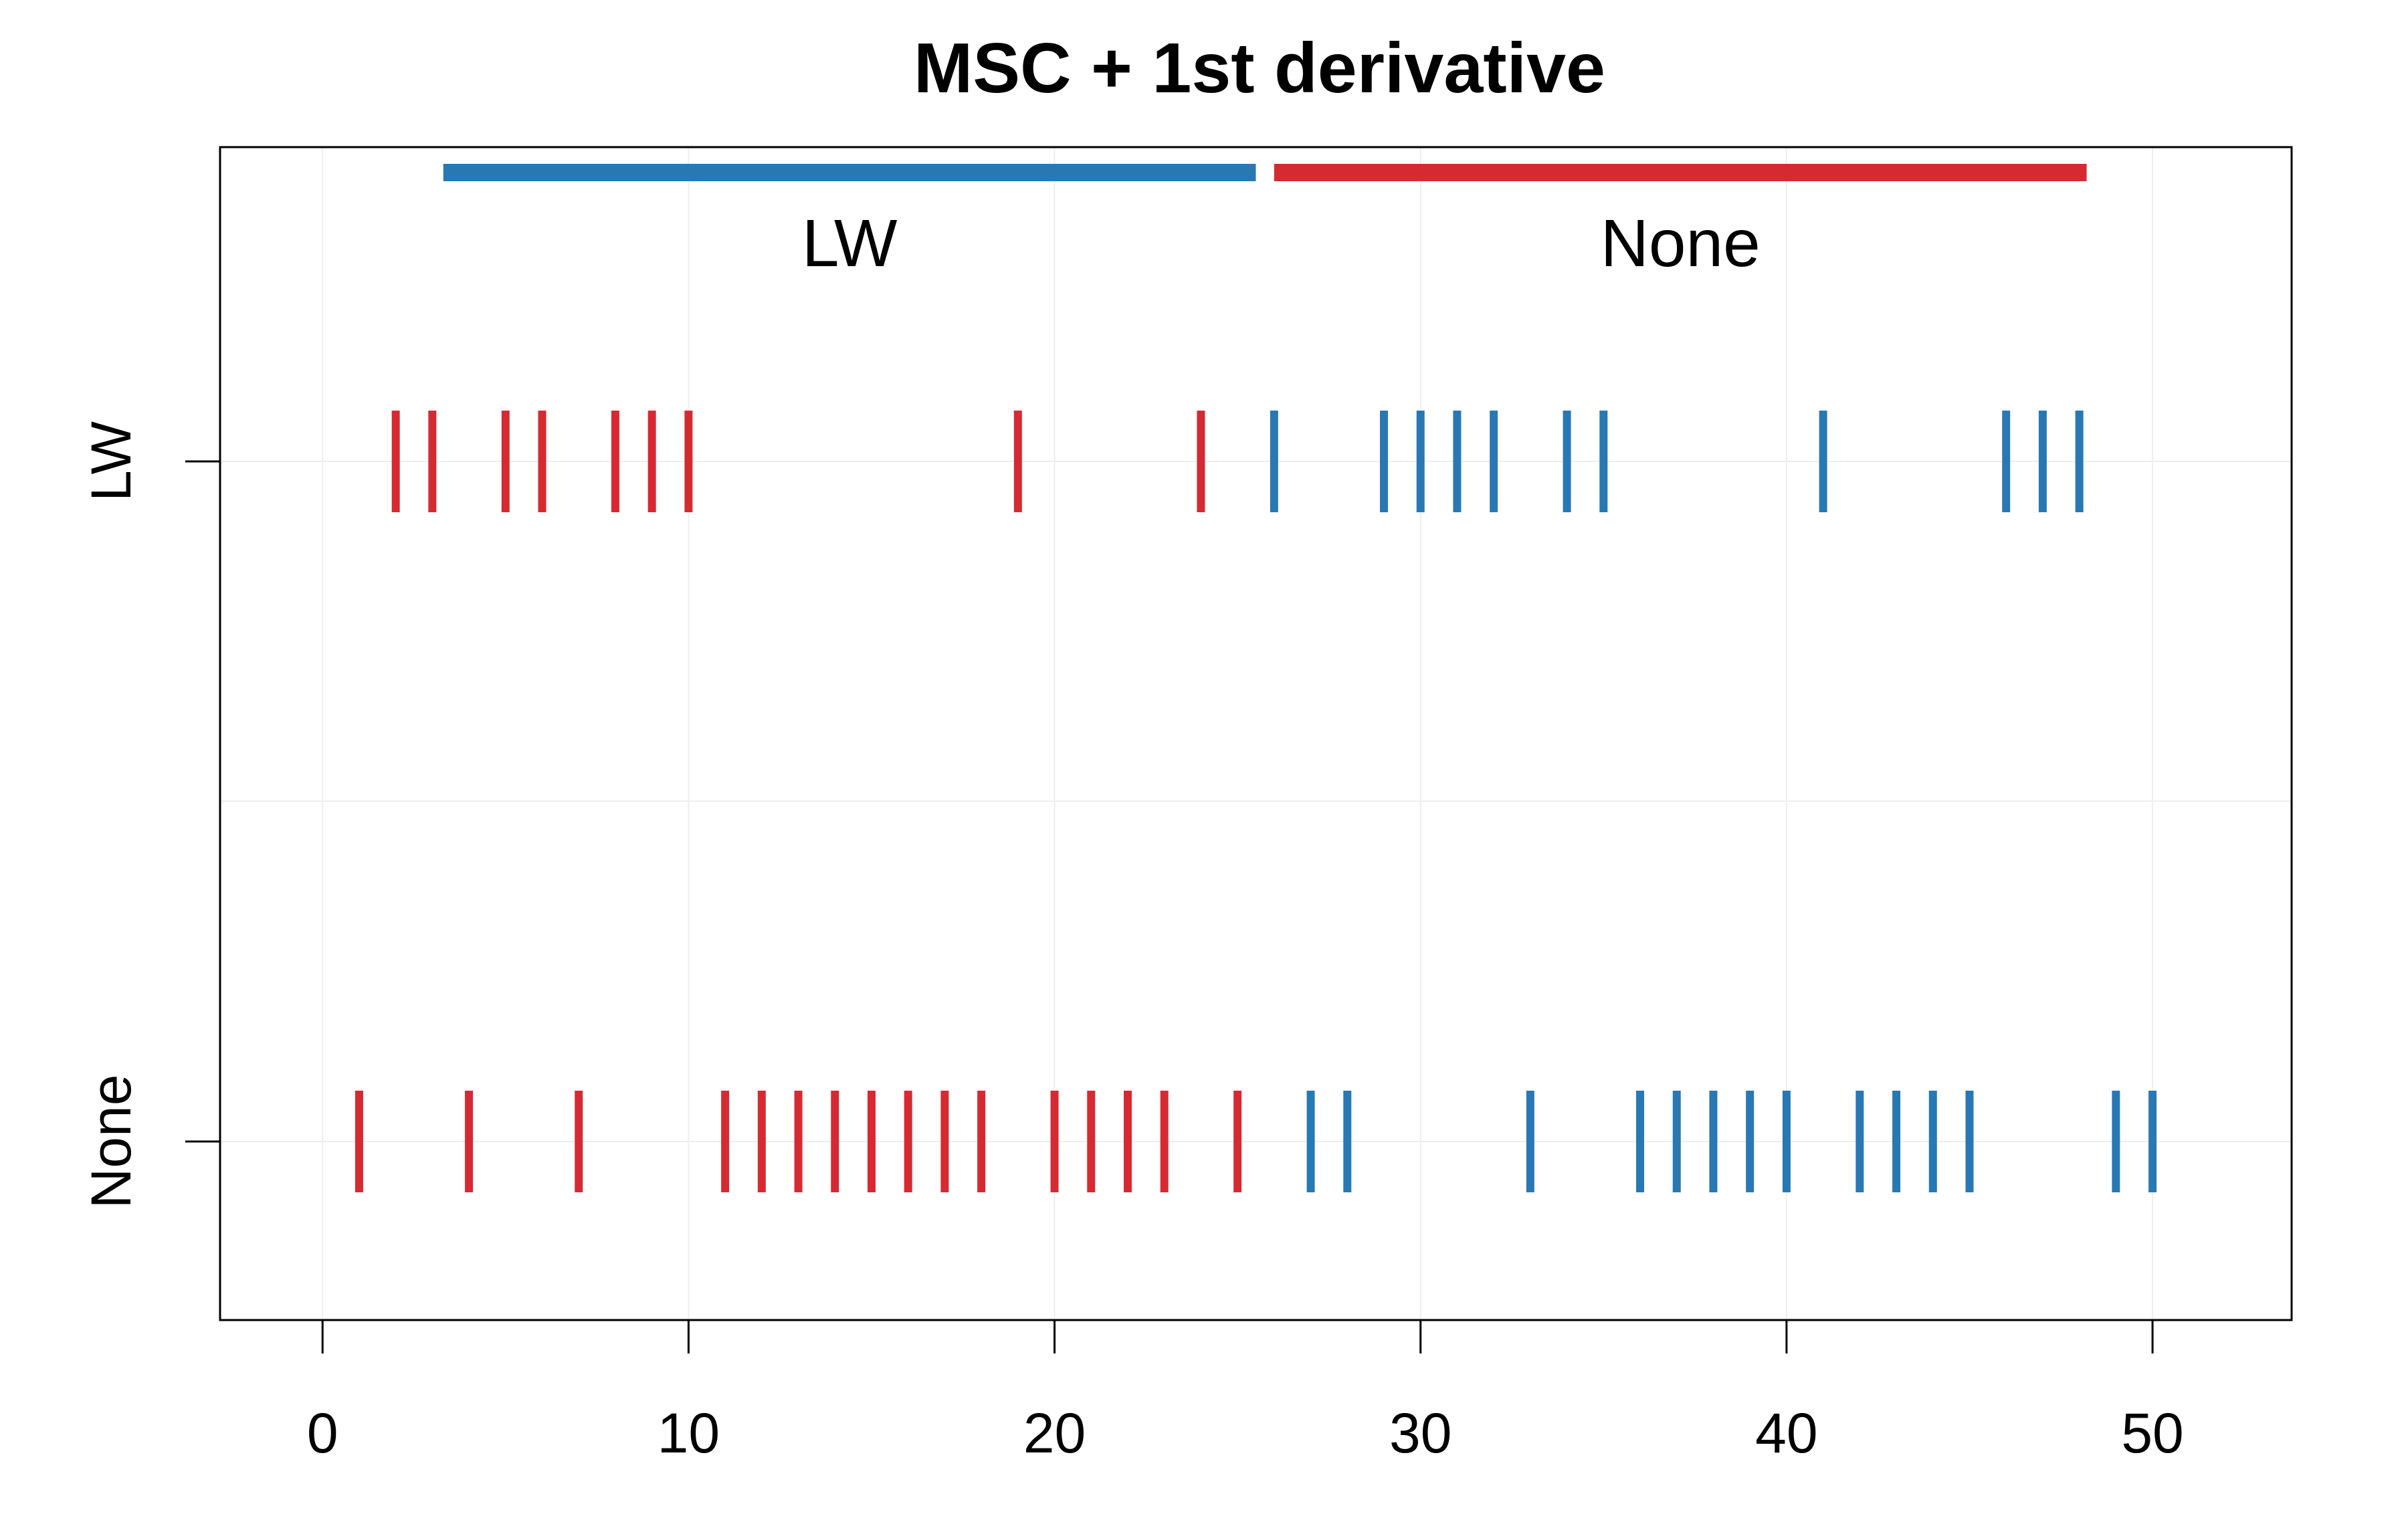  I want to click on group-bars: LW None, so click(1265, 223).